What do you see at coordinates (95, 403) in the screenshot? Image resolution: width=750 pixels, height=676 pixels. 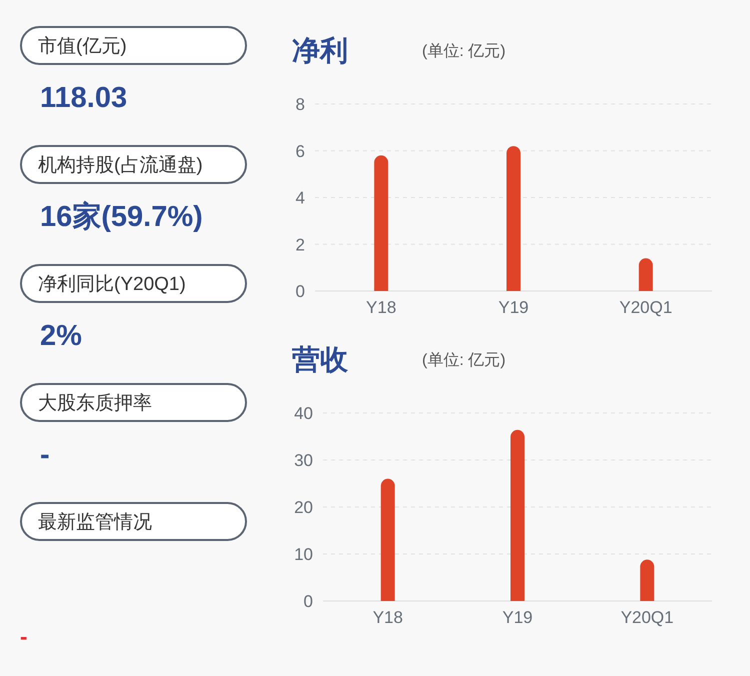 I see `text: 大股东质押率` at bounding box center [95, 403].